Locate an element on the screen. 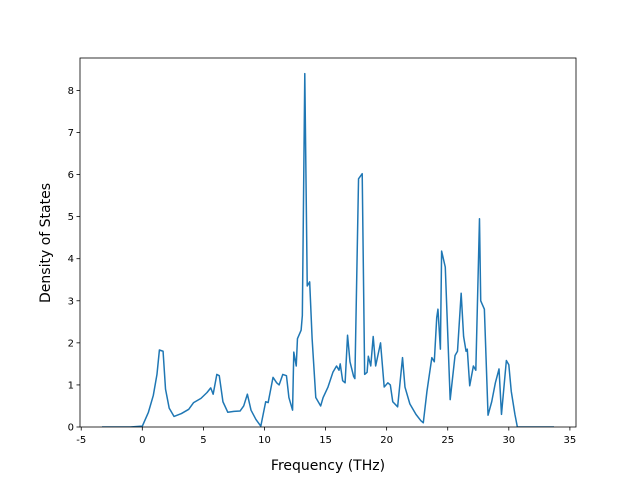 This screenshot has width=640, height=480. y-tick-label: 2 is located at coordinates (71, 343).